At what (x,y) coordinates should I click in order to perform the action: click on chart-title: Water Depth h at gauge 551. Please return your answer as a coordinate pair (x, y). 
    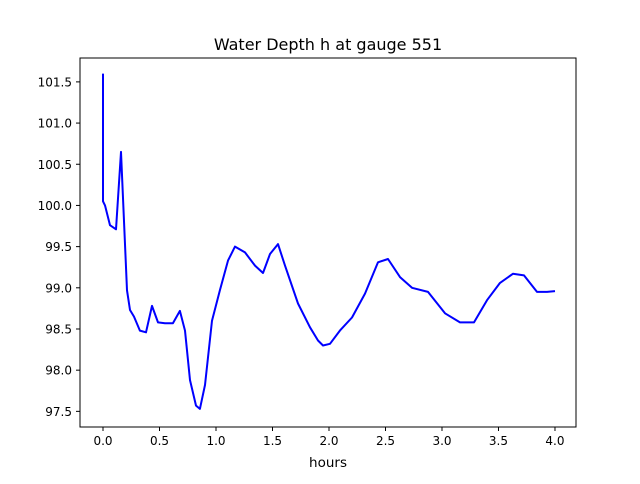
    Looking at the image, I should click on (328, 44).